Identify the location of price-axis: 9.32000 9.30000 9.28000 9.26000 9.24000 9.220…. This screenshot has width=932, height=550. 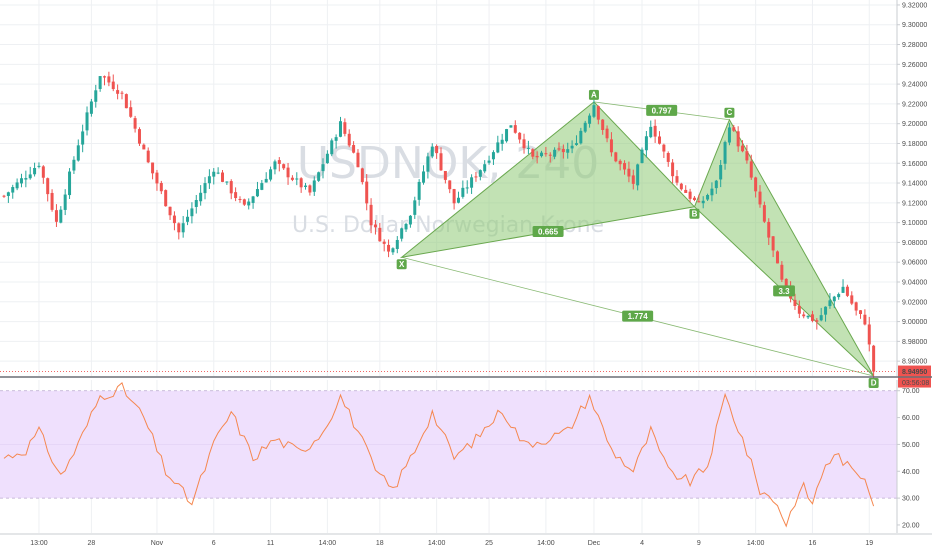
(911, 188).